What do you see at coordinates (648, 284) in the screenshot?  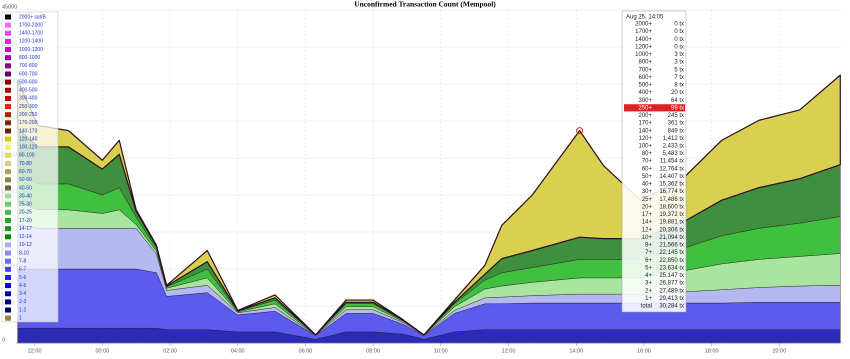 I see `tooltip-label: 3+` at bounding box center [648, 284].